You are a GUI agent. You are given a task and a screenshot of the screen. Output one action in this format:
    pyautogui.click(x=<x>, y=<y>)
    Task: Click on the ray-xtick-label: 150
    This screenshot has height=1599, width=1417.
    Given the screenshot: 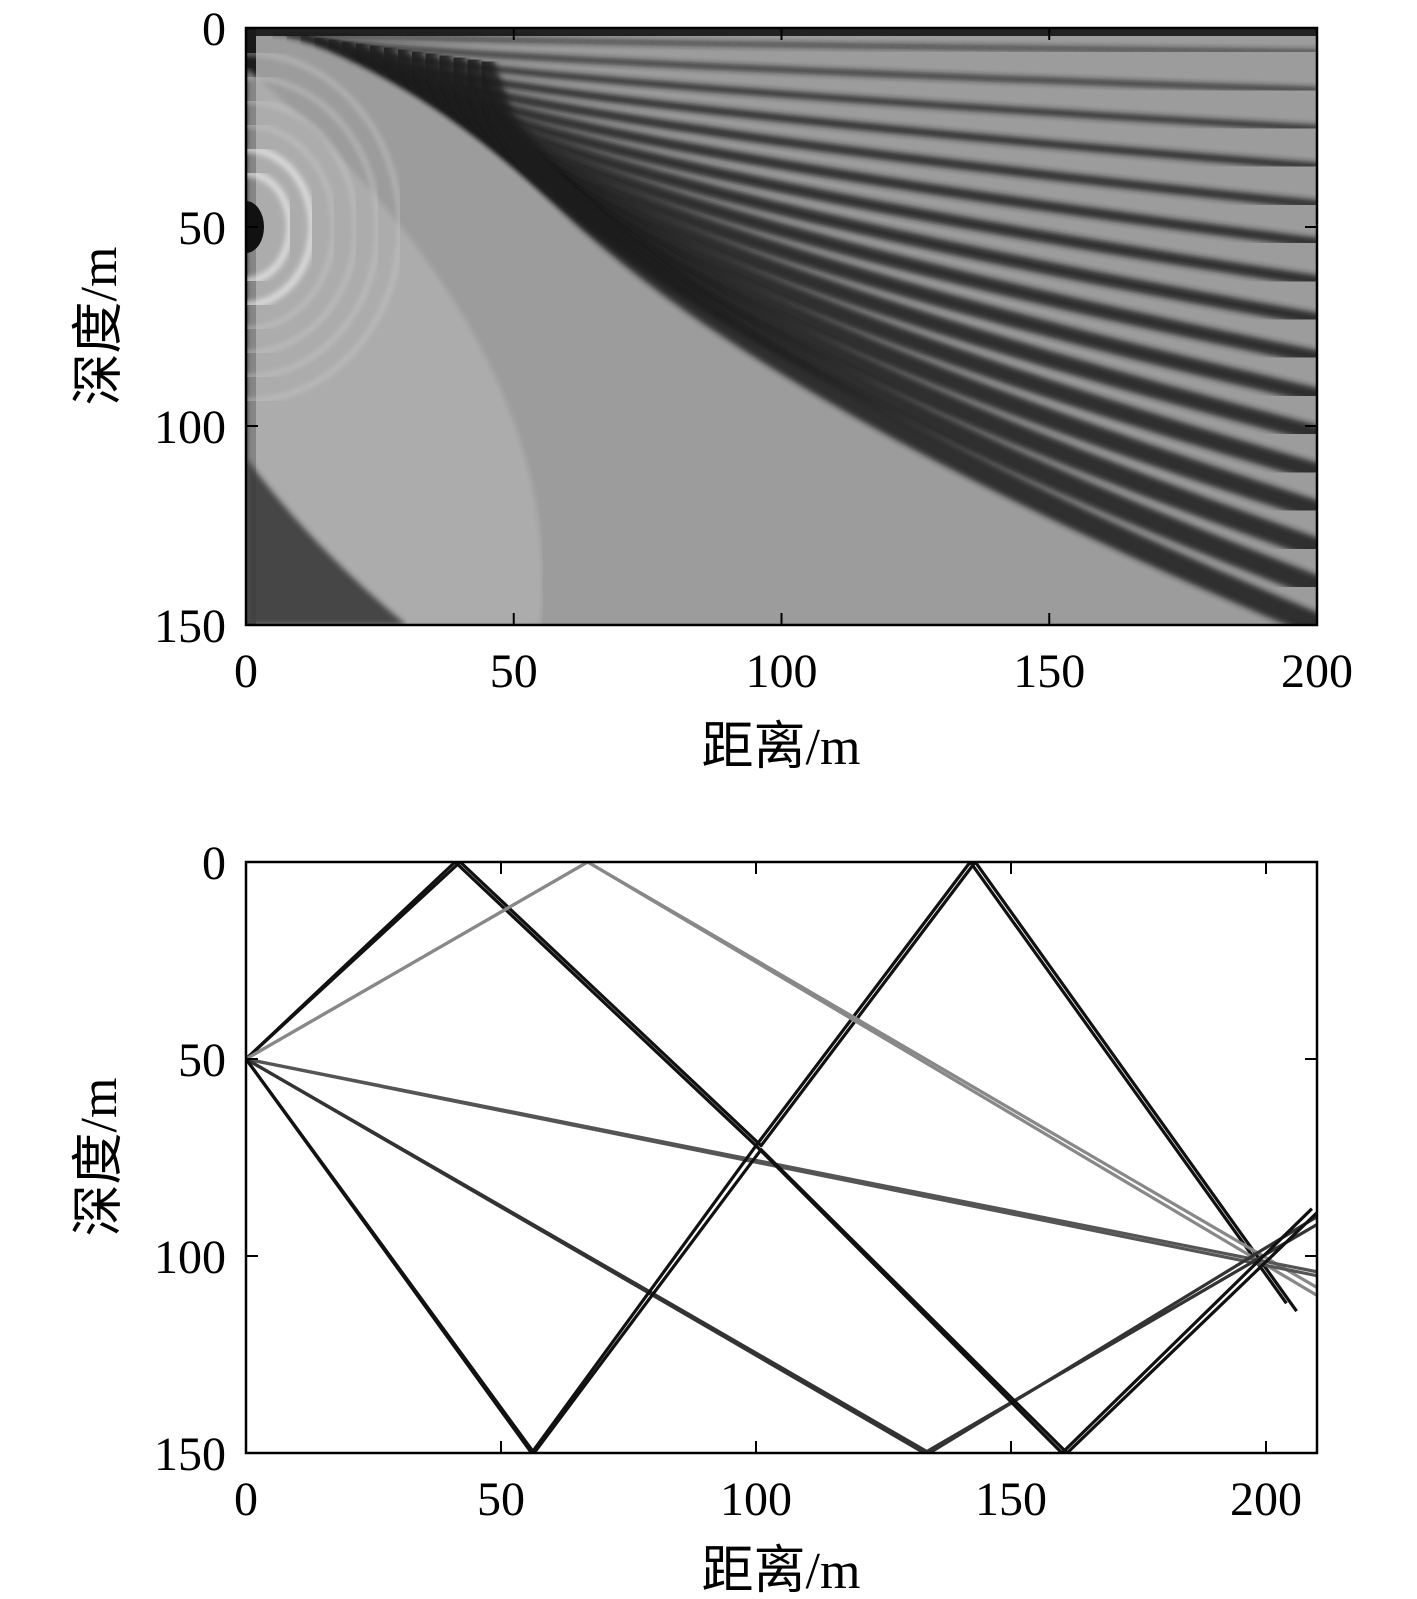 What is the action you would take?
    pyautogui.click(x=1011, y=1499)
    